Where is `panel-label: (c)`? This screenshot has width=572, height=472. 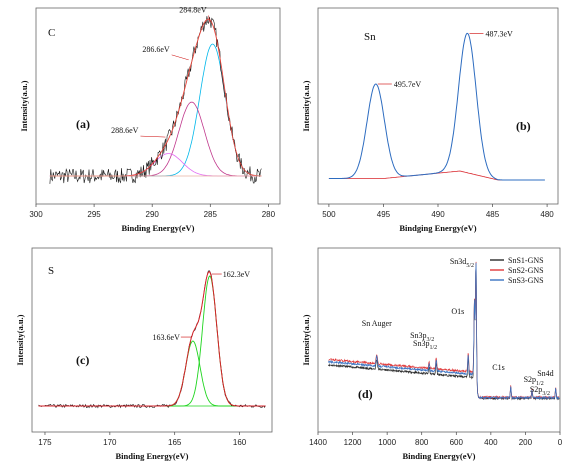
panel-label: (c) is located at coordinates (82, 360).